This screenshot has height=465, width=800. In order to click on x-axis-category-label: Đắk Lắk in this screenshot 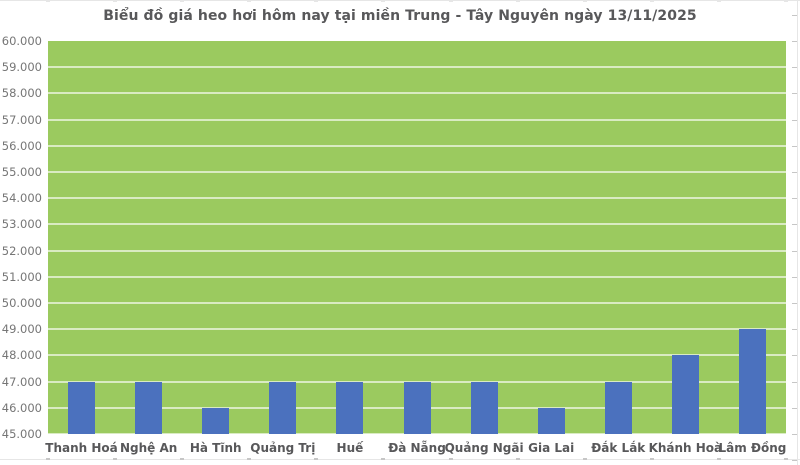, I will do `click(618, 448)`.